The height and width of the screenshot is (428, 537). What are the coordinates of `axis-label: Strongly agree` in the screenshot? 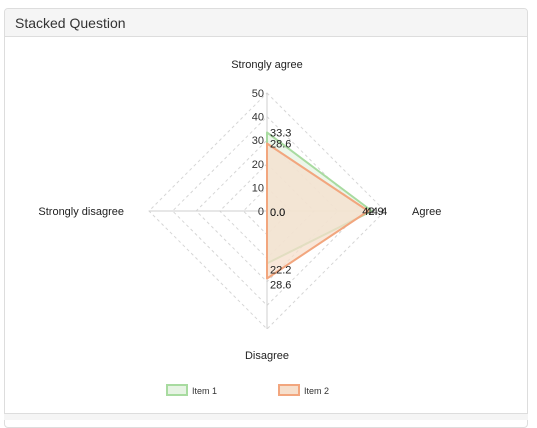 It's located at (267, 65).